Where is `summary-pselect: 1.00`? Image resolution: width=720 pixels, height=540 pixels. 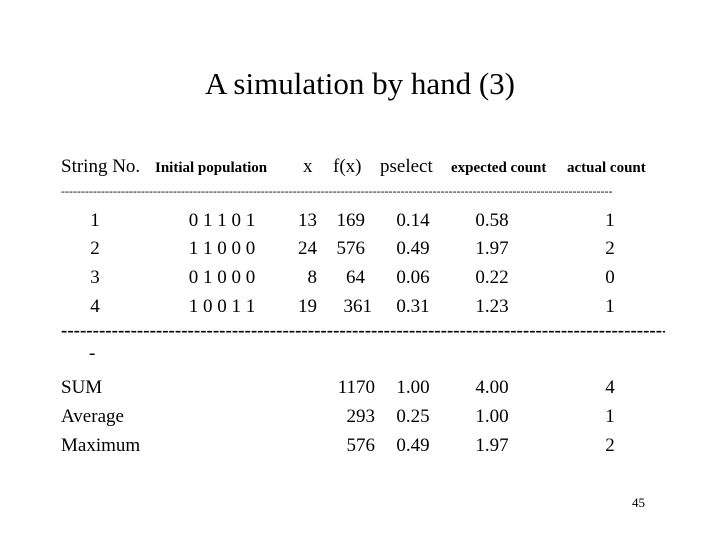 summary-pselect: 1.00 is located at coordinates (413, 387).